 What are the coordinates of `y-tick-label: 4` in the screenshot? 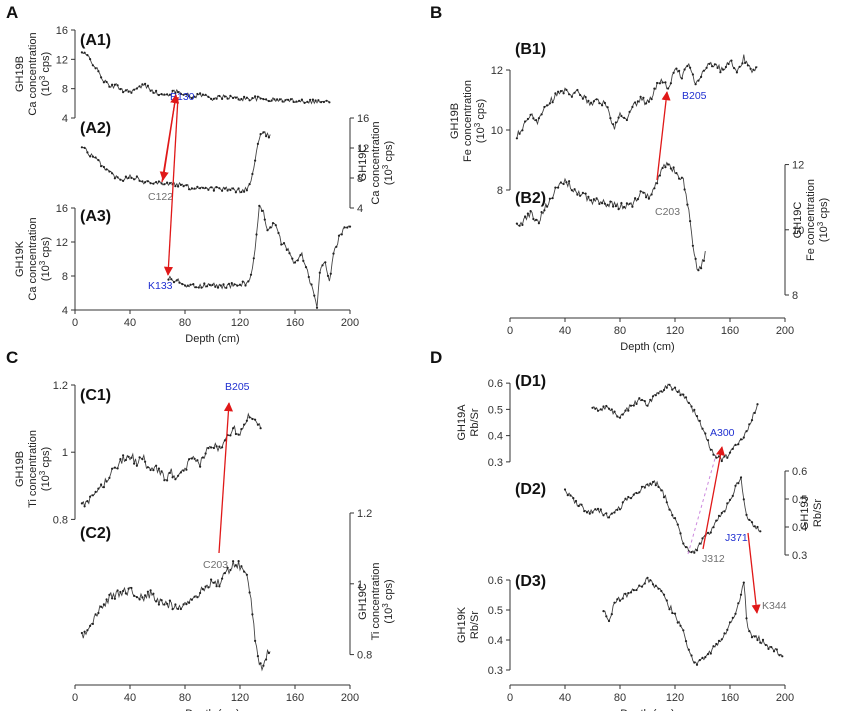 It's located at (360, 209).